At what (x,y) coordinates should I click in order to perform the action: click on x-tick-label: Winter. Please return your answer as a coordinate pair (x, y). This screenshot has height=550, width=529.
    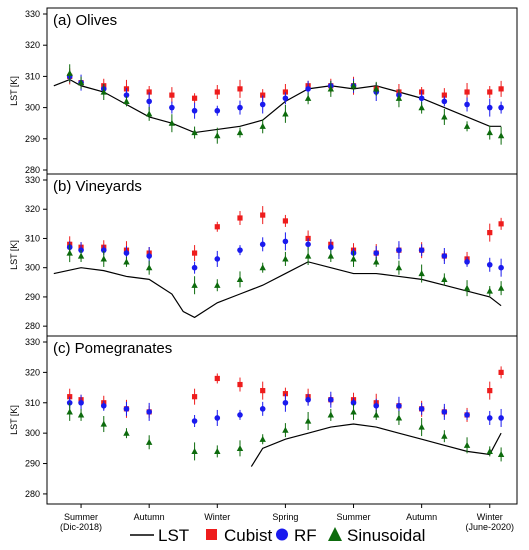
    Looking at the image, I should click on (217, 517).